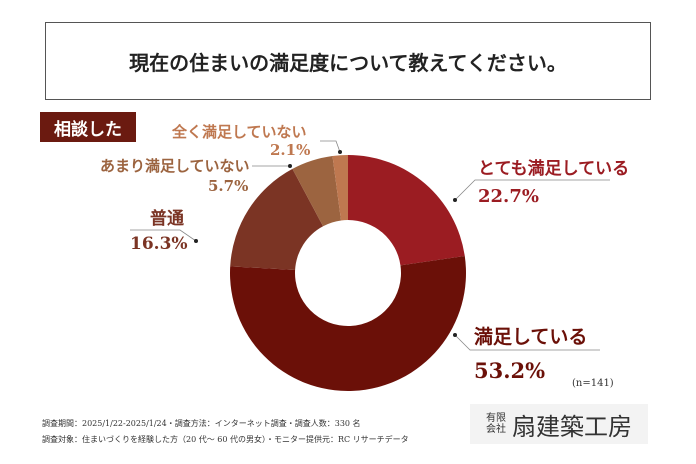 This screenshot has width=696, height=464. I want to click on label-satisfied: 満足している, so click(531, 337).